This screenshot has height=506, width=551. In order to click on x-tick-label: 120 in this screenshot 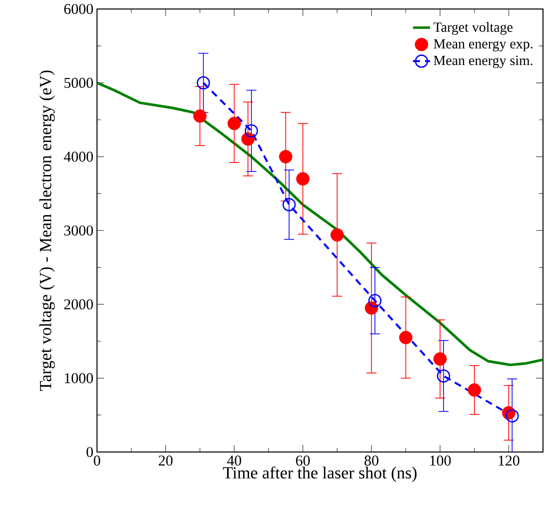, I will do `click(509, 461)`.